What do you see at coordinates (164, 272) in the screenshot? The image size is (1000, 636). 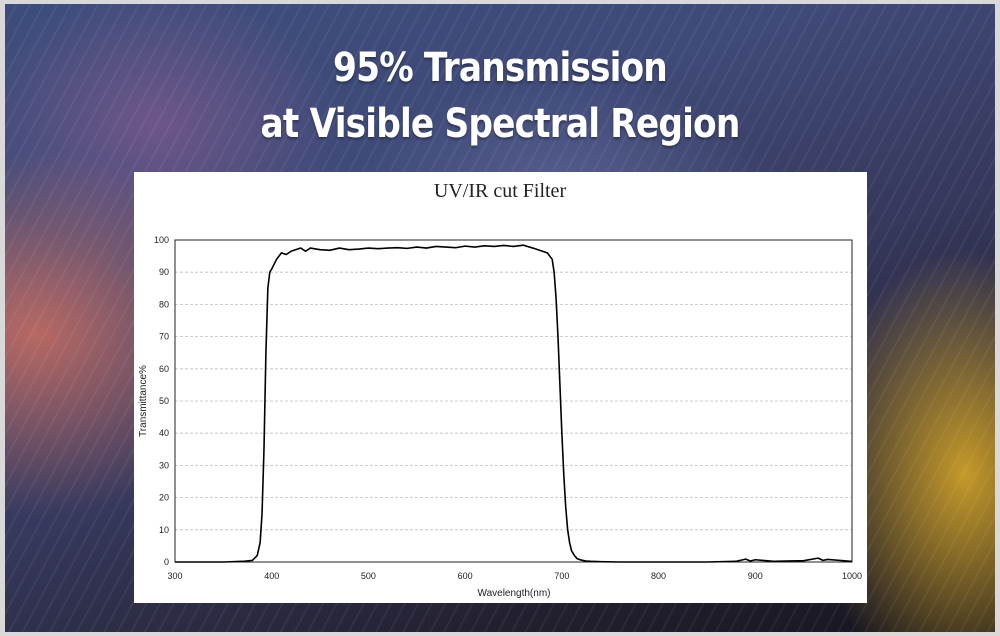 I see `y-tick-label-90: 90` at bounding box center [164, 272].